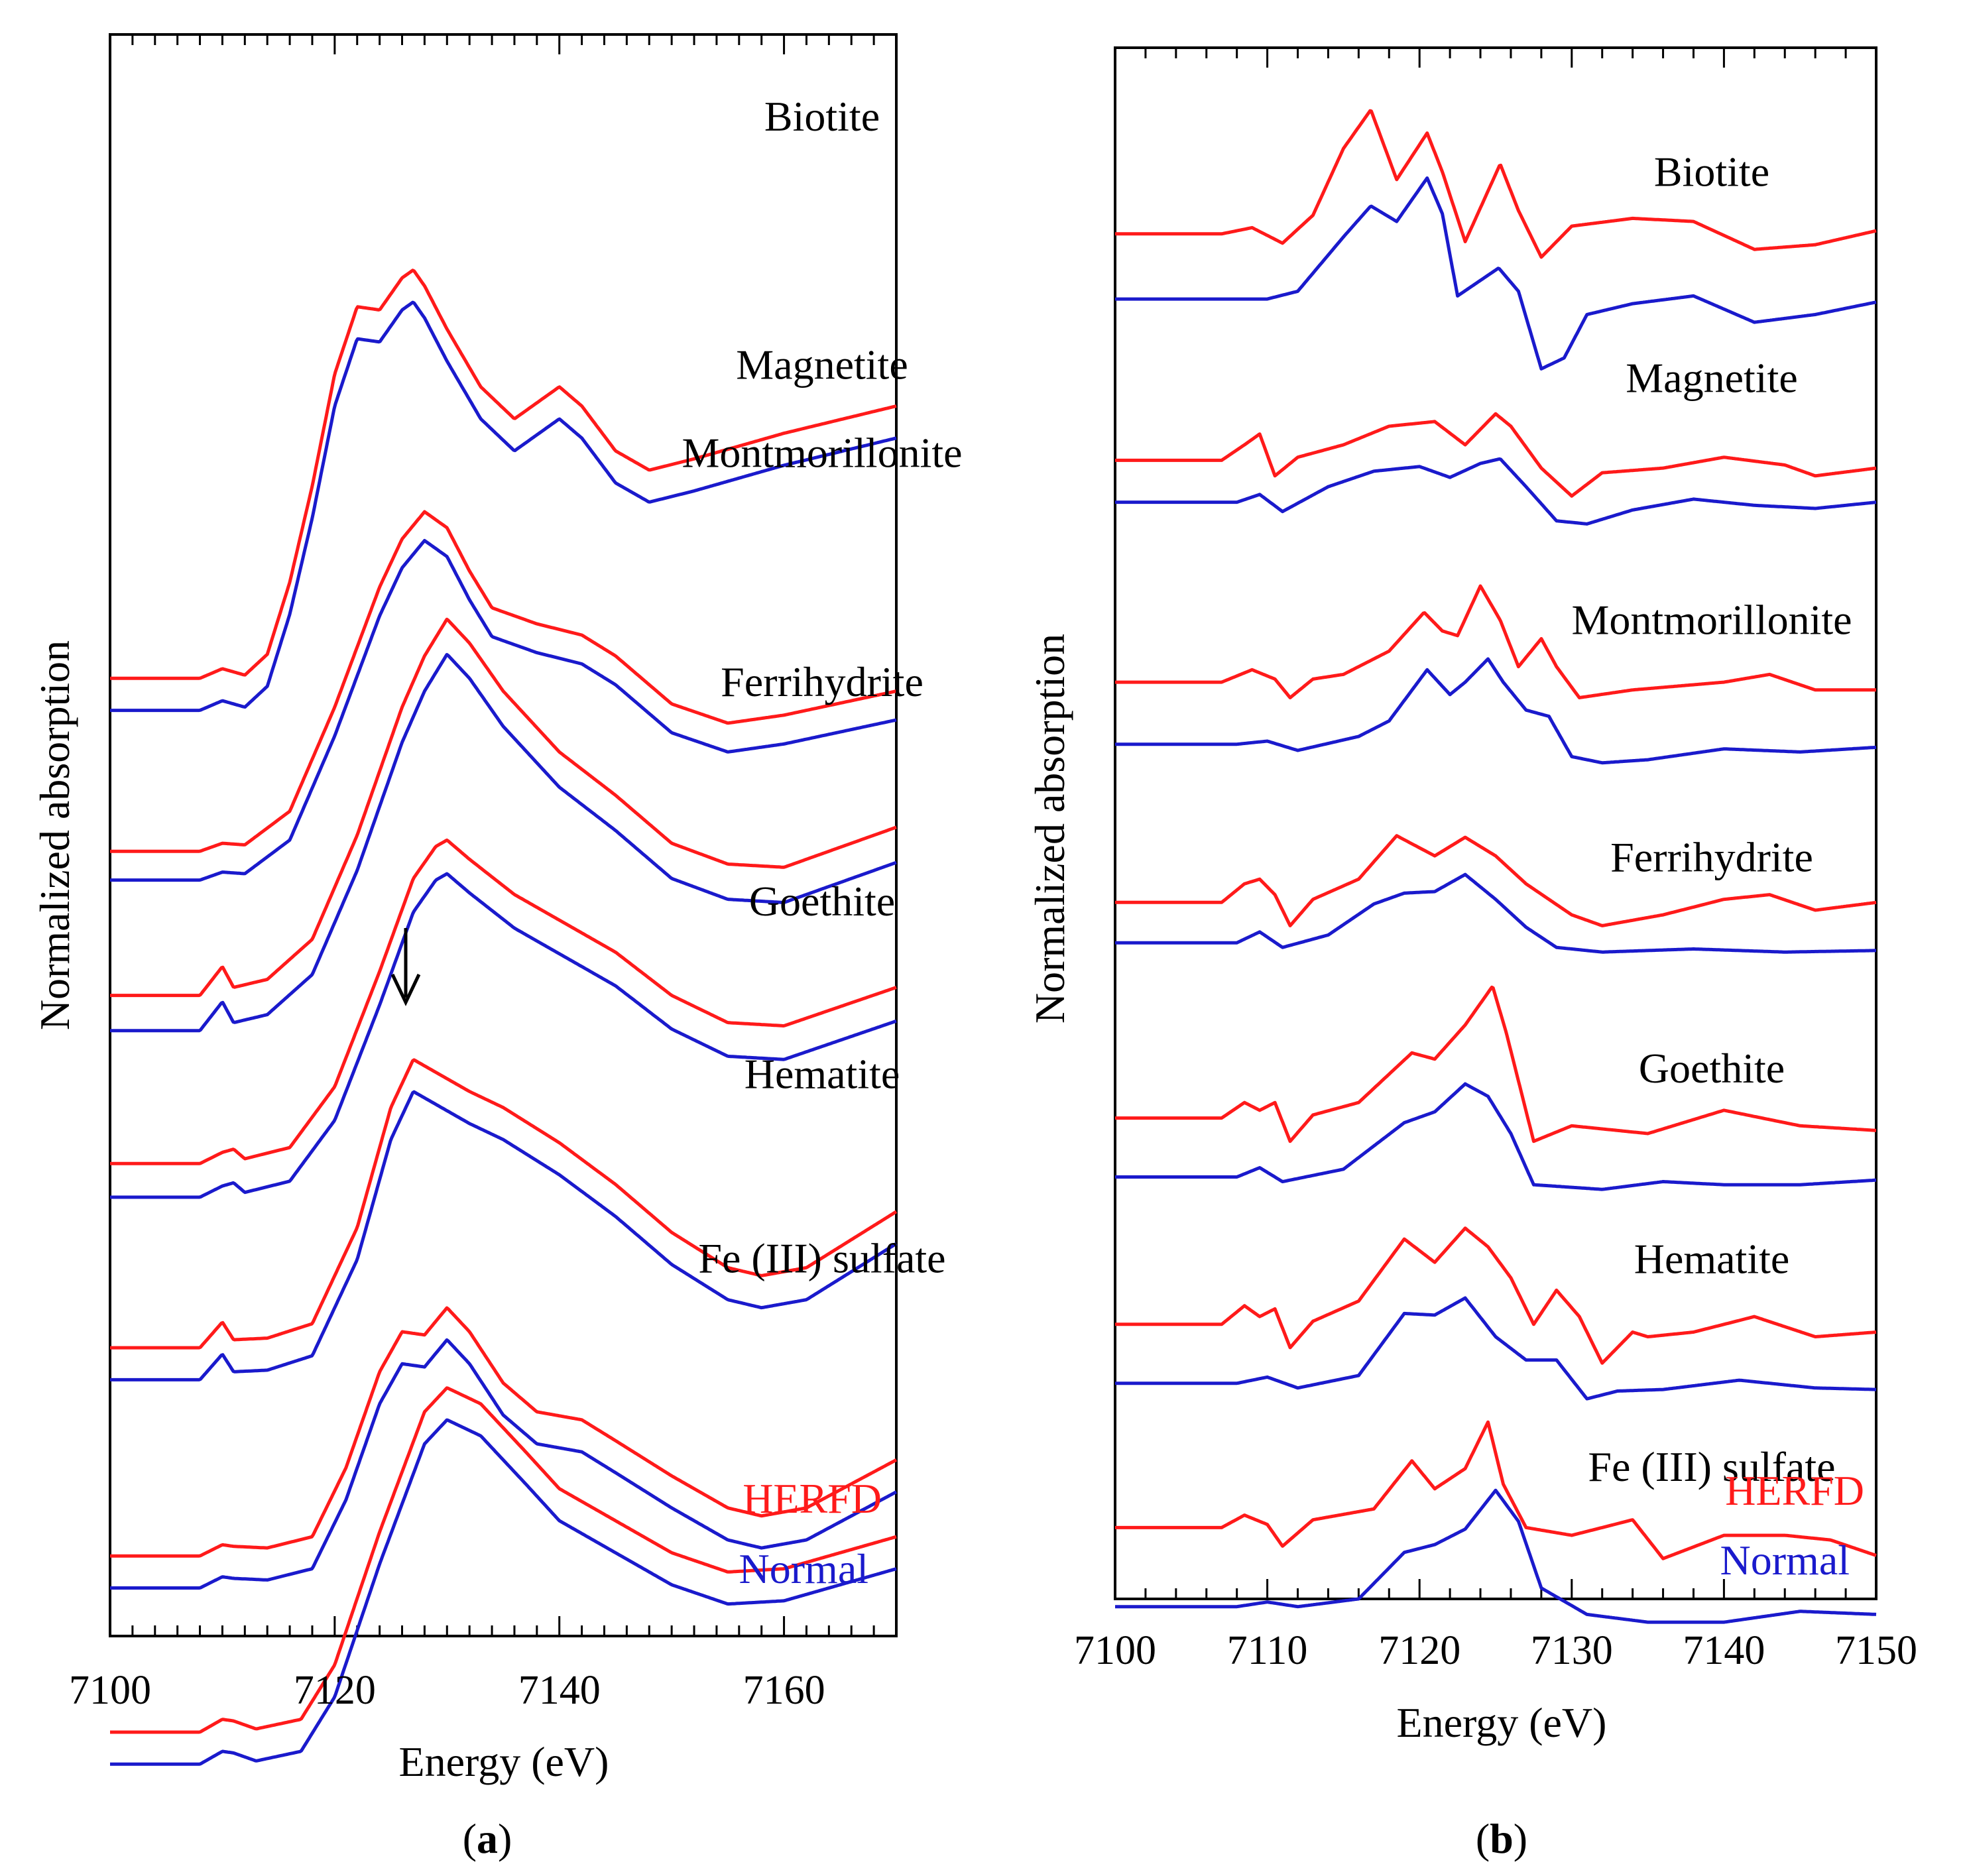  What do you see at coordinates (1572, 1651) in the screenshot?
I see `x-tick-label: 7130` at bounding box center [1572, 1651].